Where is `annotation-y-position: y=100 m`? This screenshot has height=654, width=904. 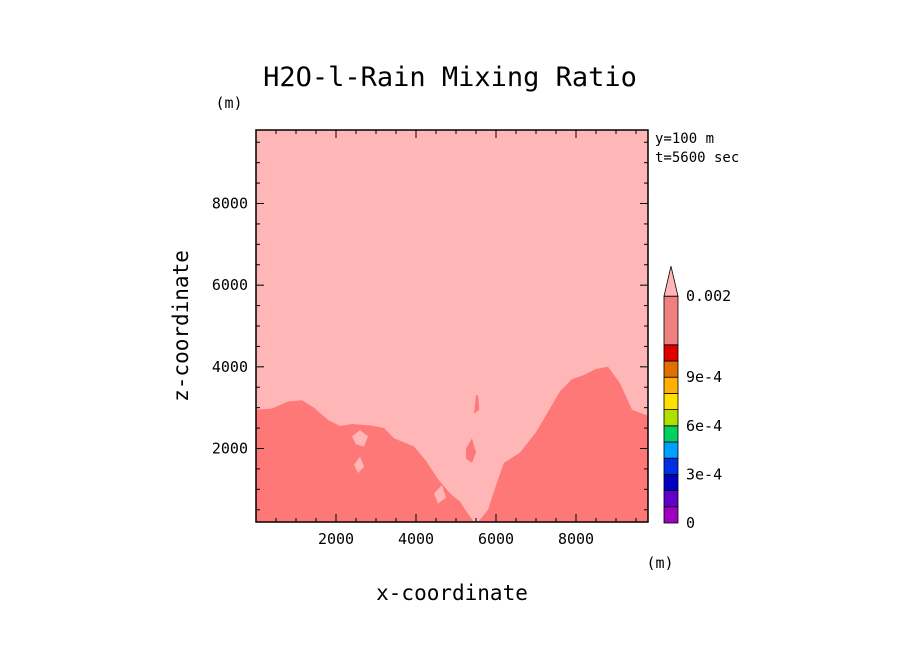 annotation-y-position: y=100 m is located at coordinates (684, 139).